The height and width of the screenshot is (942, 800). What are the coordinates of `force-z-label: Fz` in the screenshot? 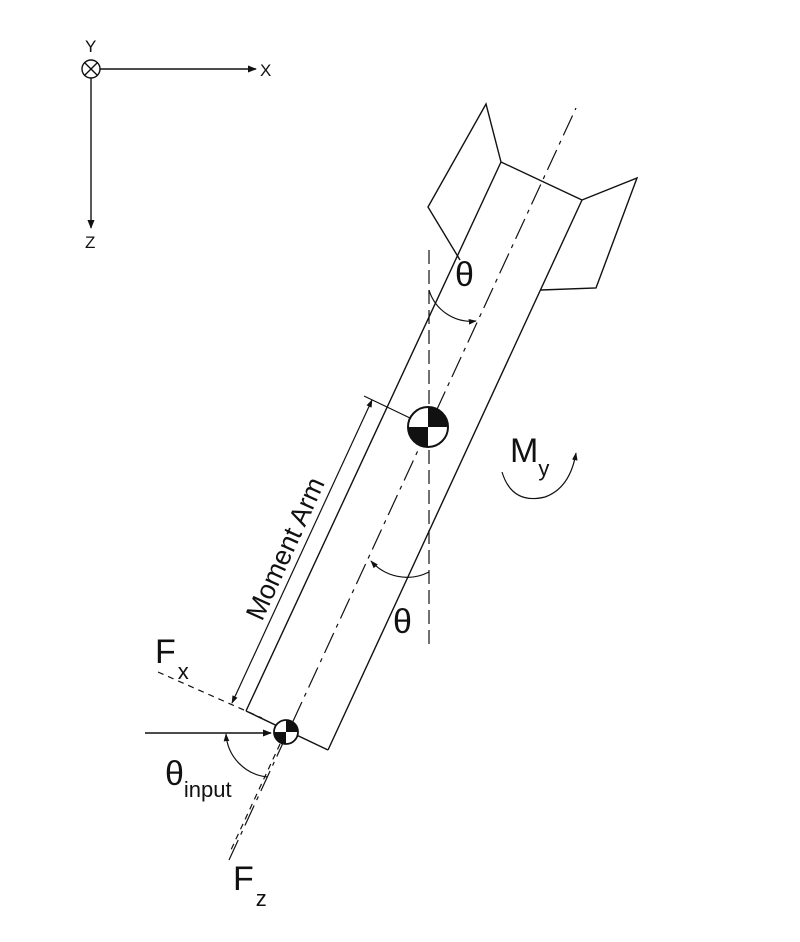 It's located at (250, 885).